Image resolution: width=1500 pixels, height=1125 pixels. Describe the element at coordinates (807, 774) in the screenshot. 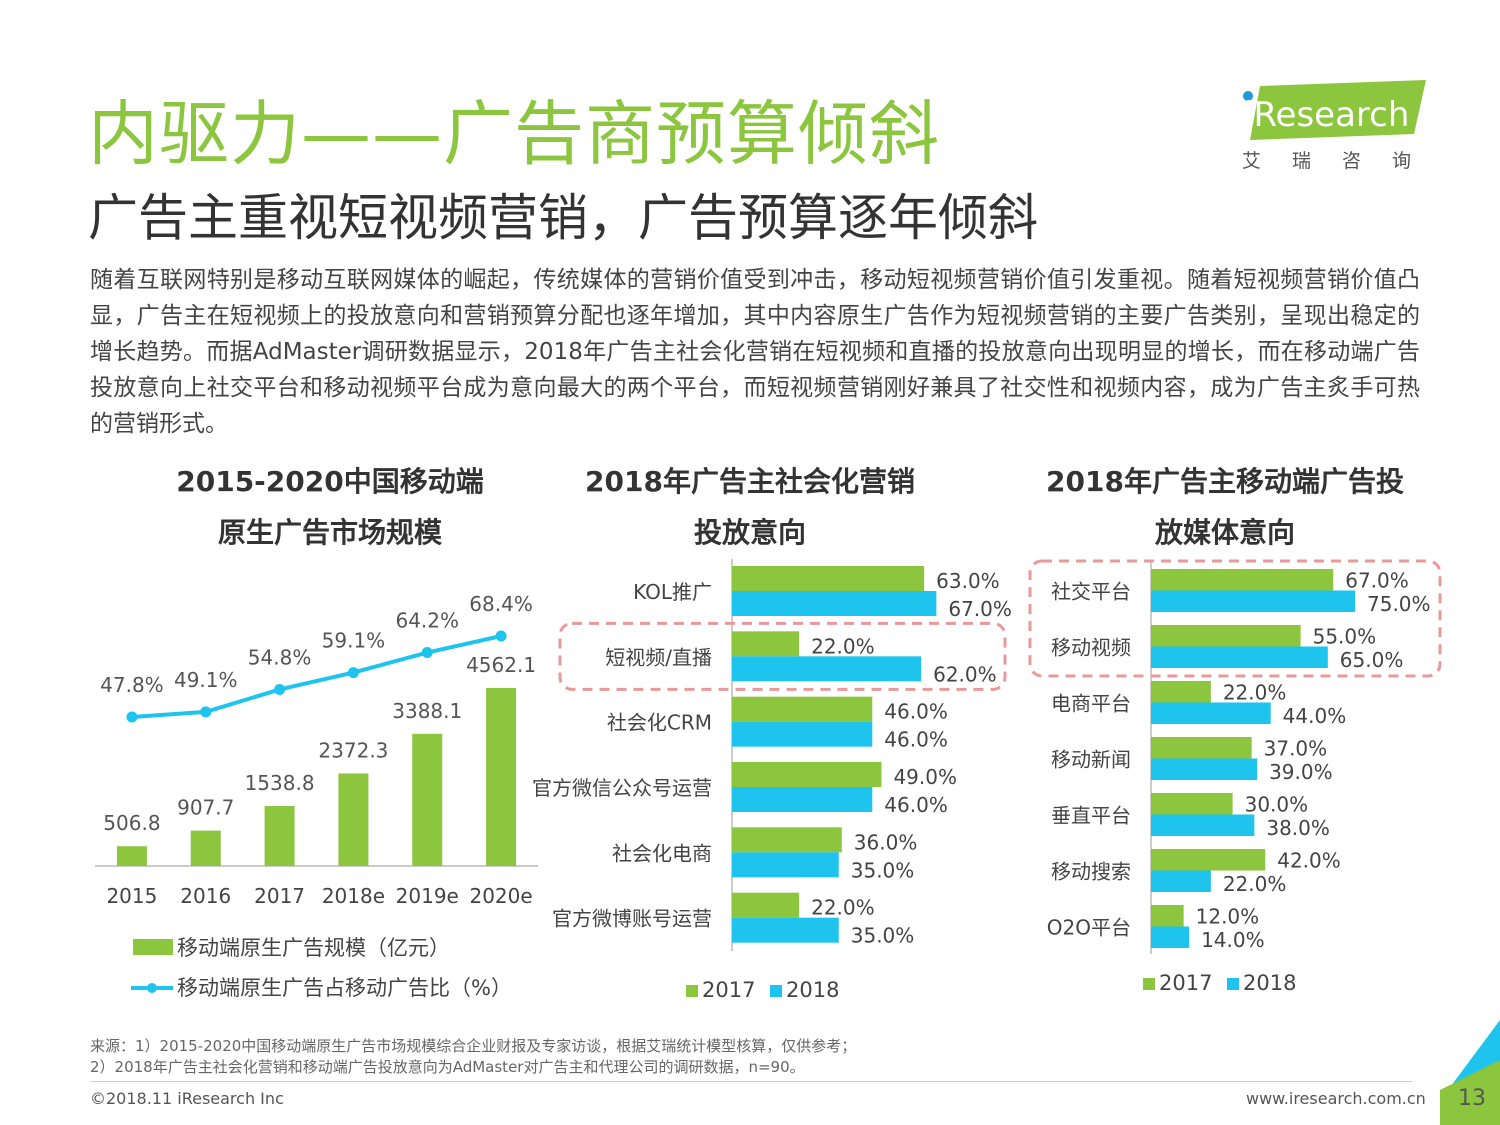

I see `chart2-bar-2017-官方微信公众号运营` at that location.